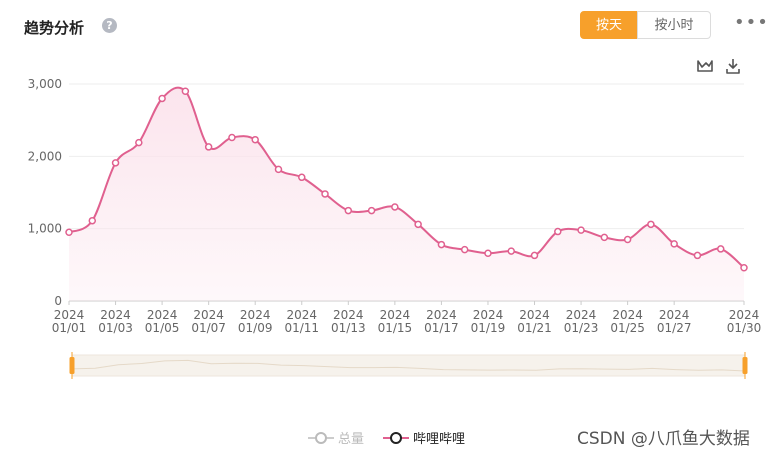 Image resolution: width=782 pixels, height=455 pixels. I want to click on zoom-slider-track, so click(408, 365).